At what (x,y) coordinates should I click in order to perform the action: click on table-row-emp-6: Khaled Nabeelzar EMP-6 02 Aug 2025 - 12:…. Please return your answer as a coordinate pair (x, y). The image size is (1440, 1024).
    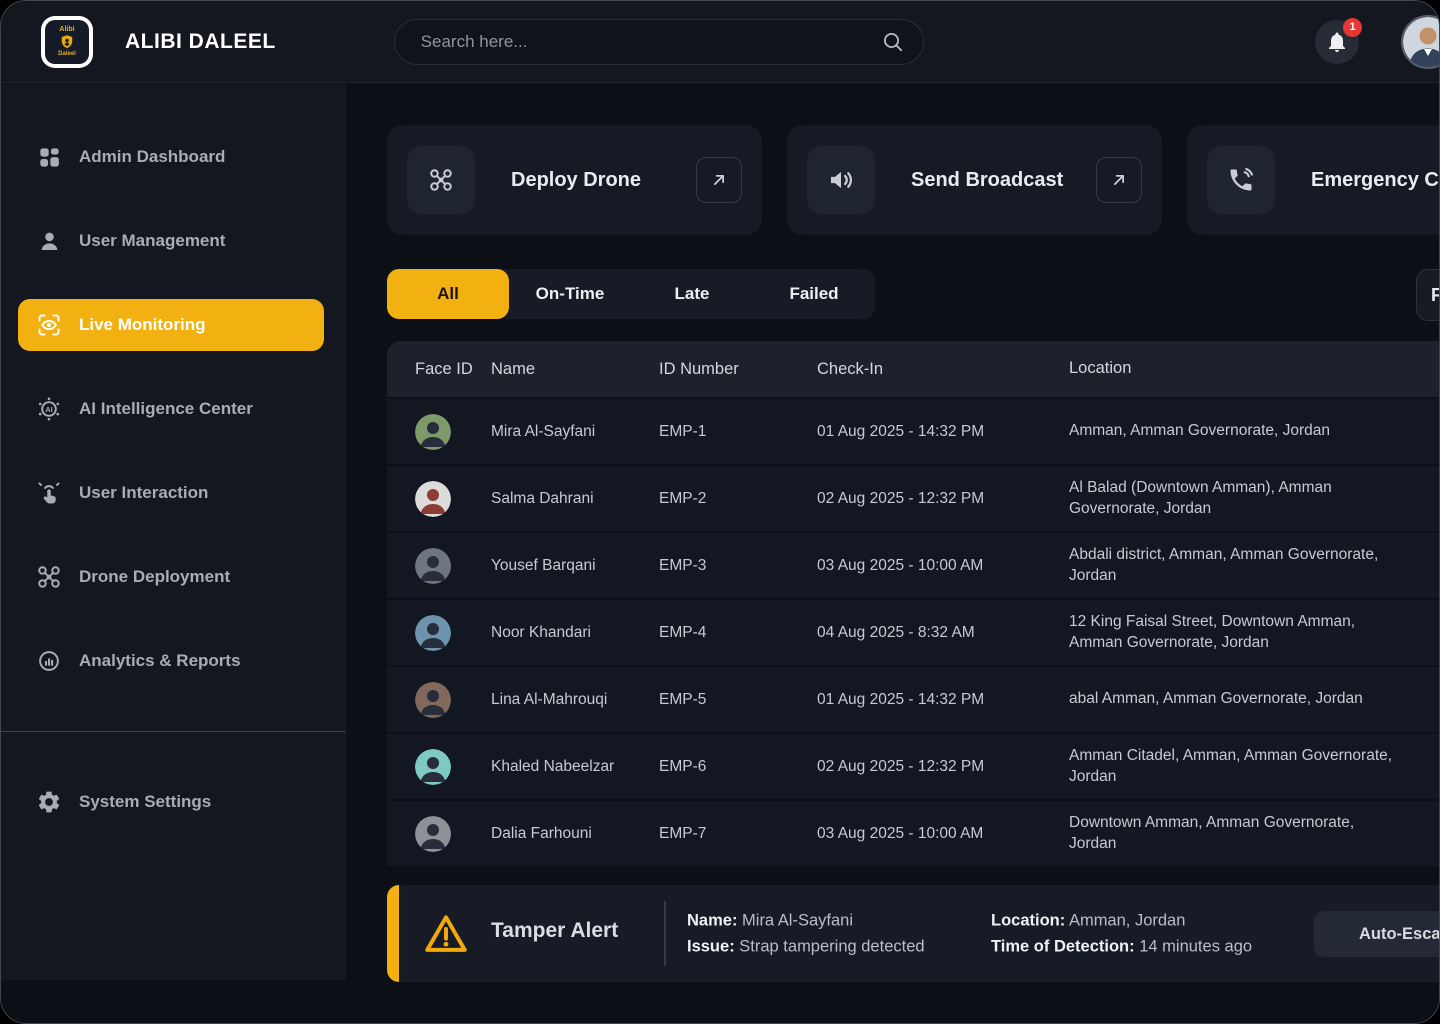
    Looking at the image, I should click on (913, 765).